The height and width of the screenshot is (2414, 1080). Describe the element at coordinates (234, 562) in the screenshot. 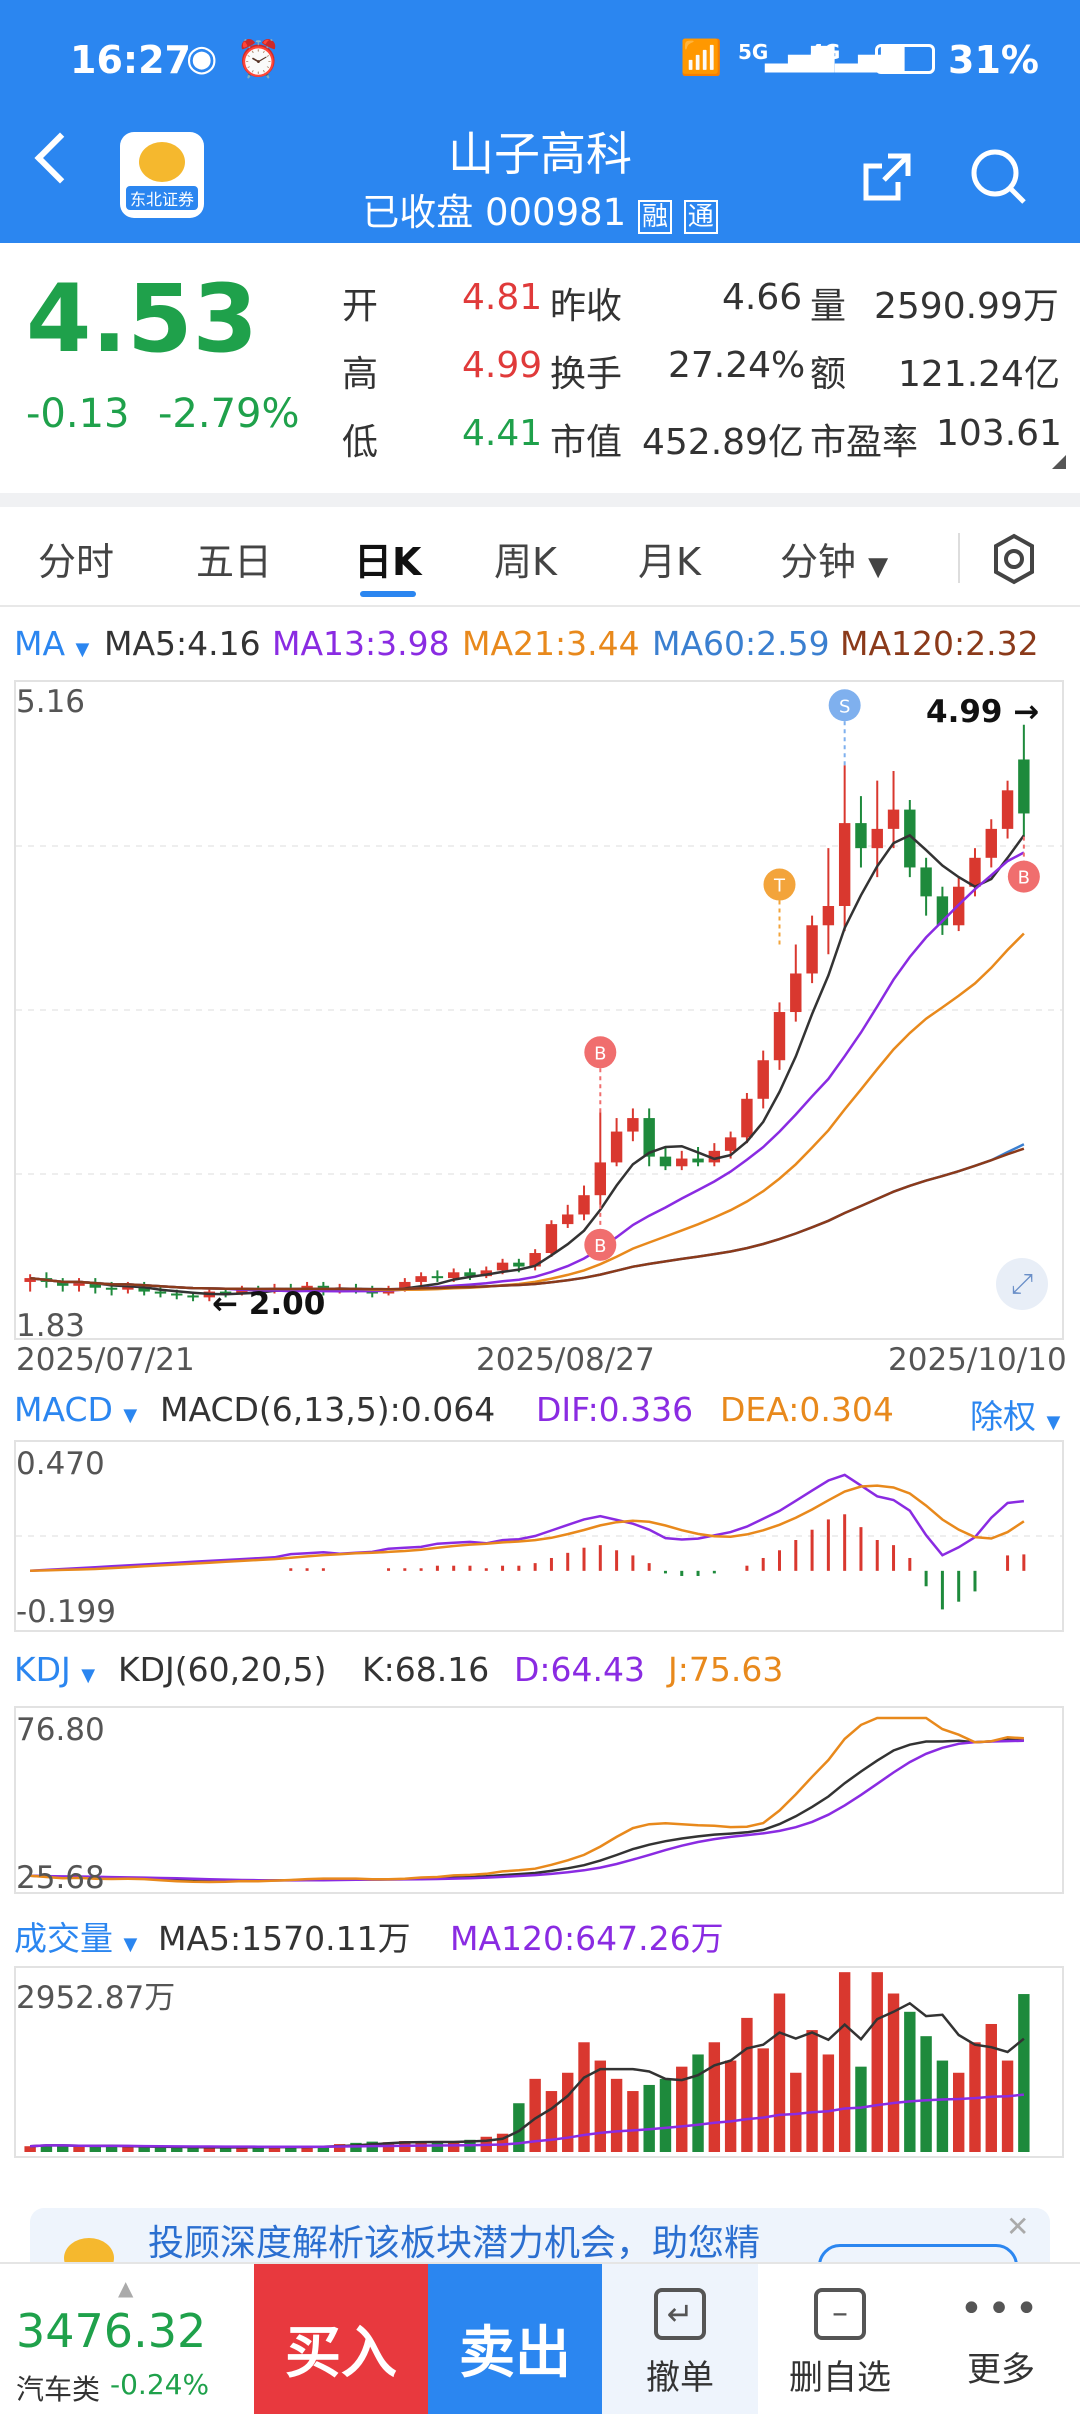

I see `tab-five-day: 五日` at that location.